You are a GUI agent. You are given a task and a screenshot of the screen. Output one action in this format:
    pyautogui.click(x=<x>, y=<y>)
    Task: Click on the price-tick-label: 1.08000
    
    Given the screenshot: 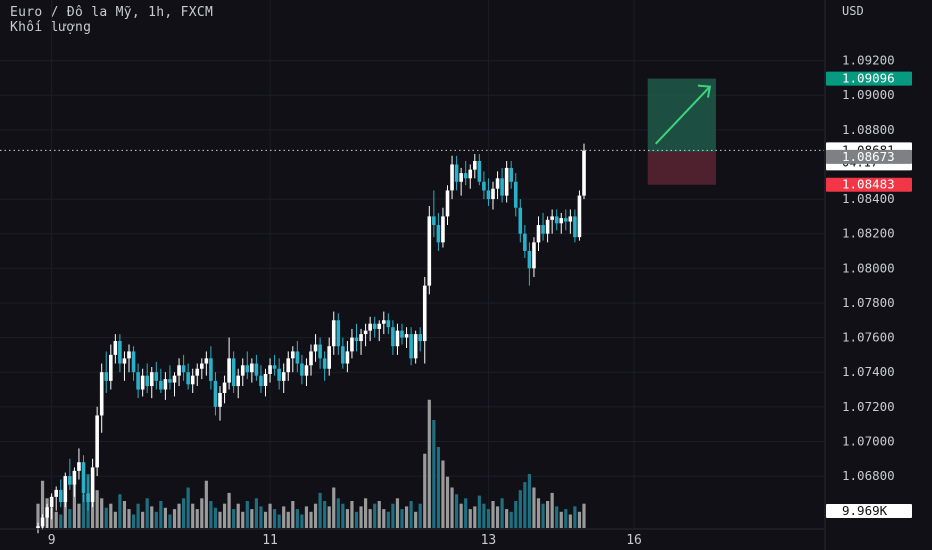 What is the action you would take?
    pyautogui.click(x=868, y=267)
    